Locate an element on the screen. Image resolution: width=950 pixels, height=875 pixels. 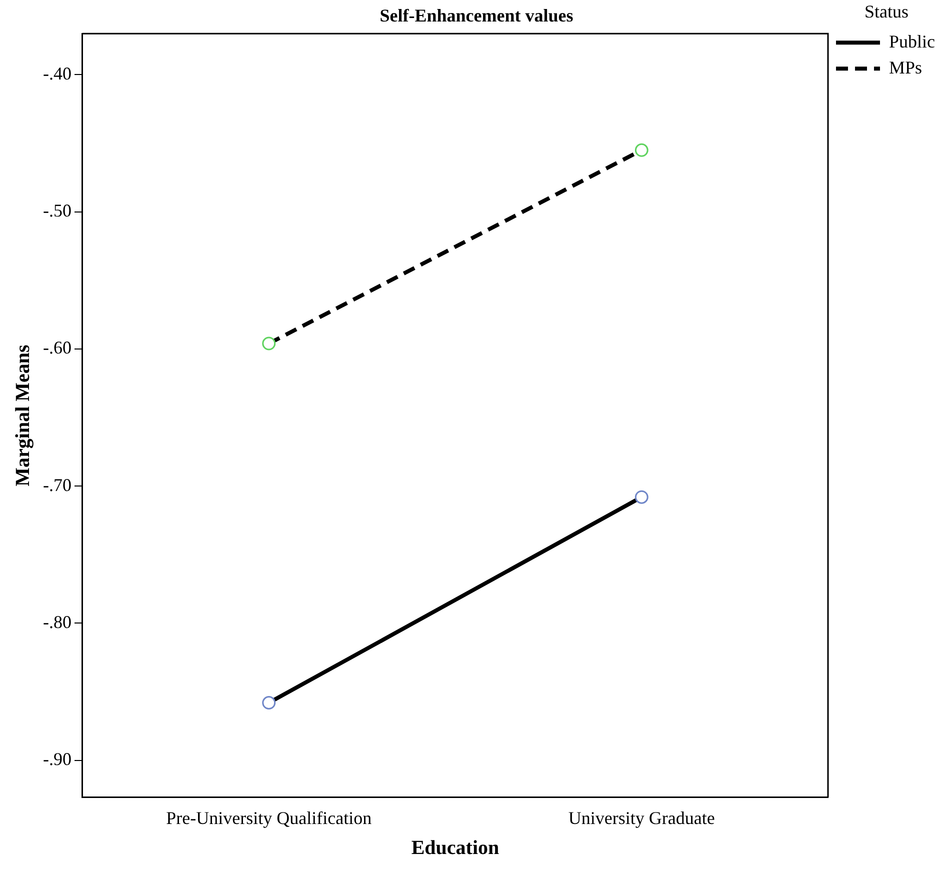
legend-label: MPs is located at coordinates (905, 67).